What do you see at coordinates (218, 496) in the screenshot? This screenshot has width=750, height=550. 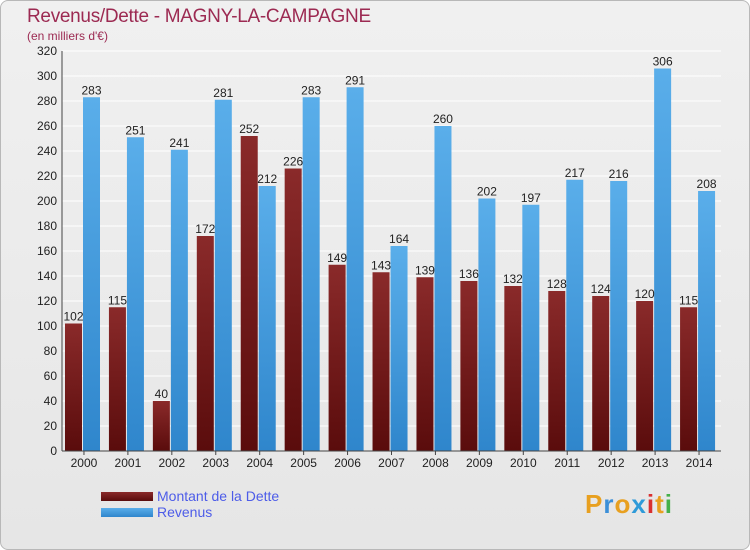 I see `legend-label-debt: Montant de la Dette` at bounding box center [218, 496].